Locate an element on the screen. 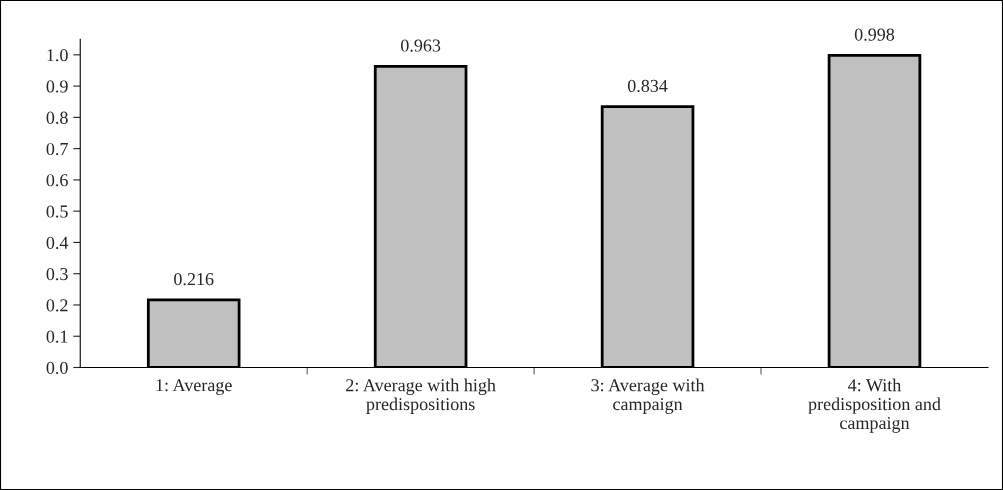 Image resolution: width=1003 pixels, height=490 pixels. x-tick-label: 1: Average is located at coordinates (194, 387).